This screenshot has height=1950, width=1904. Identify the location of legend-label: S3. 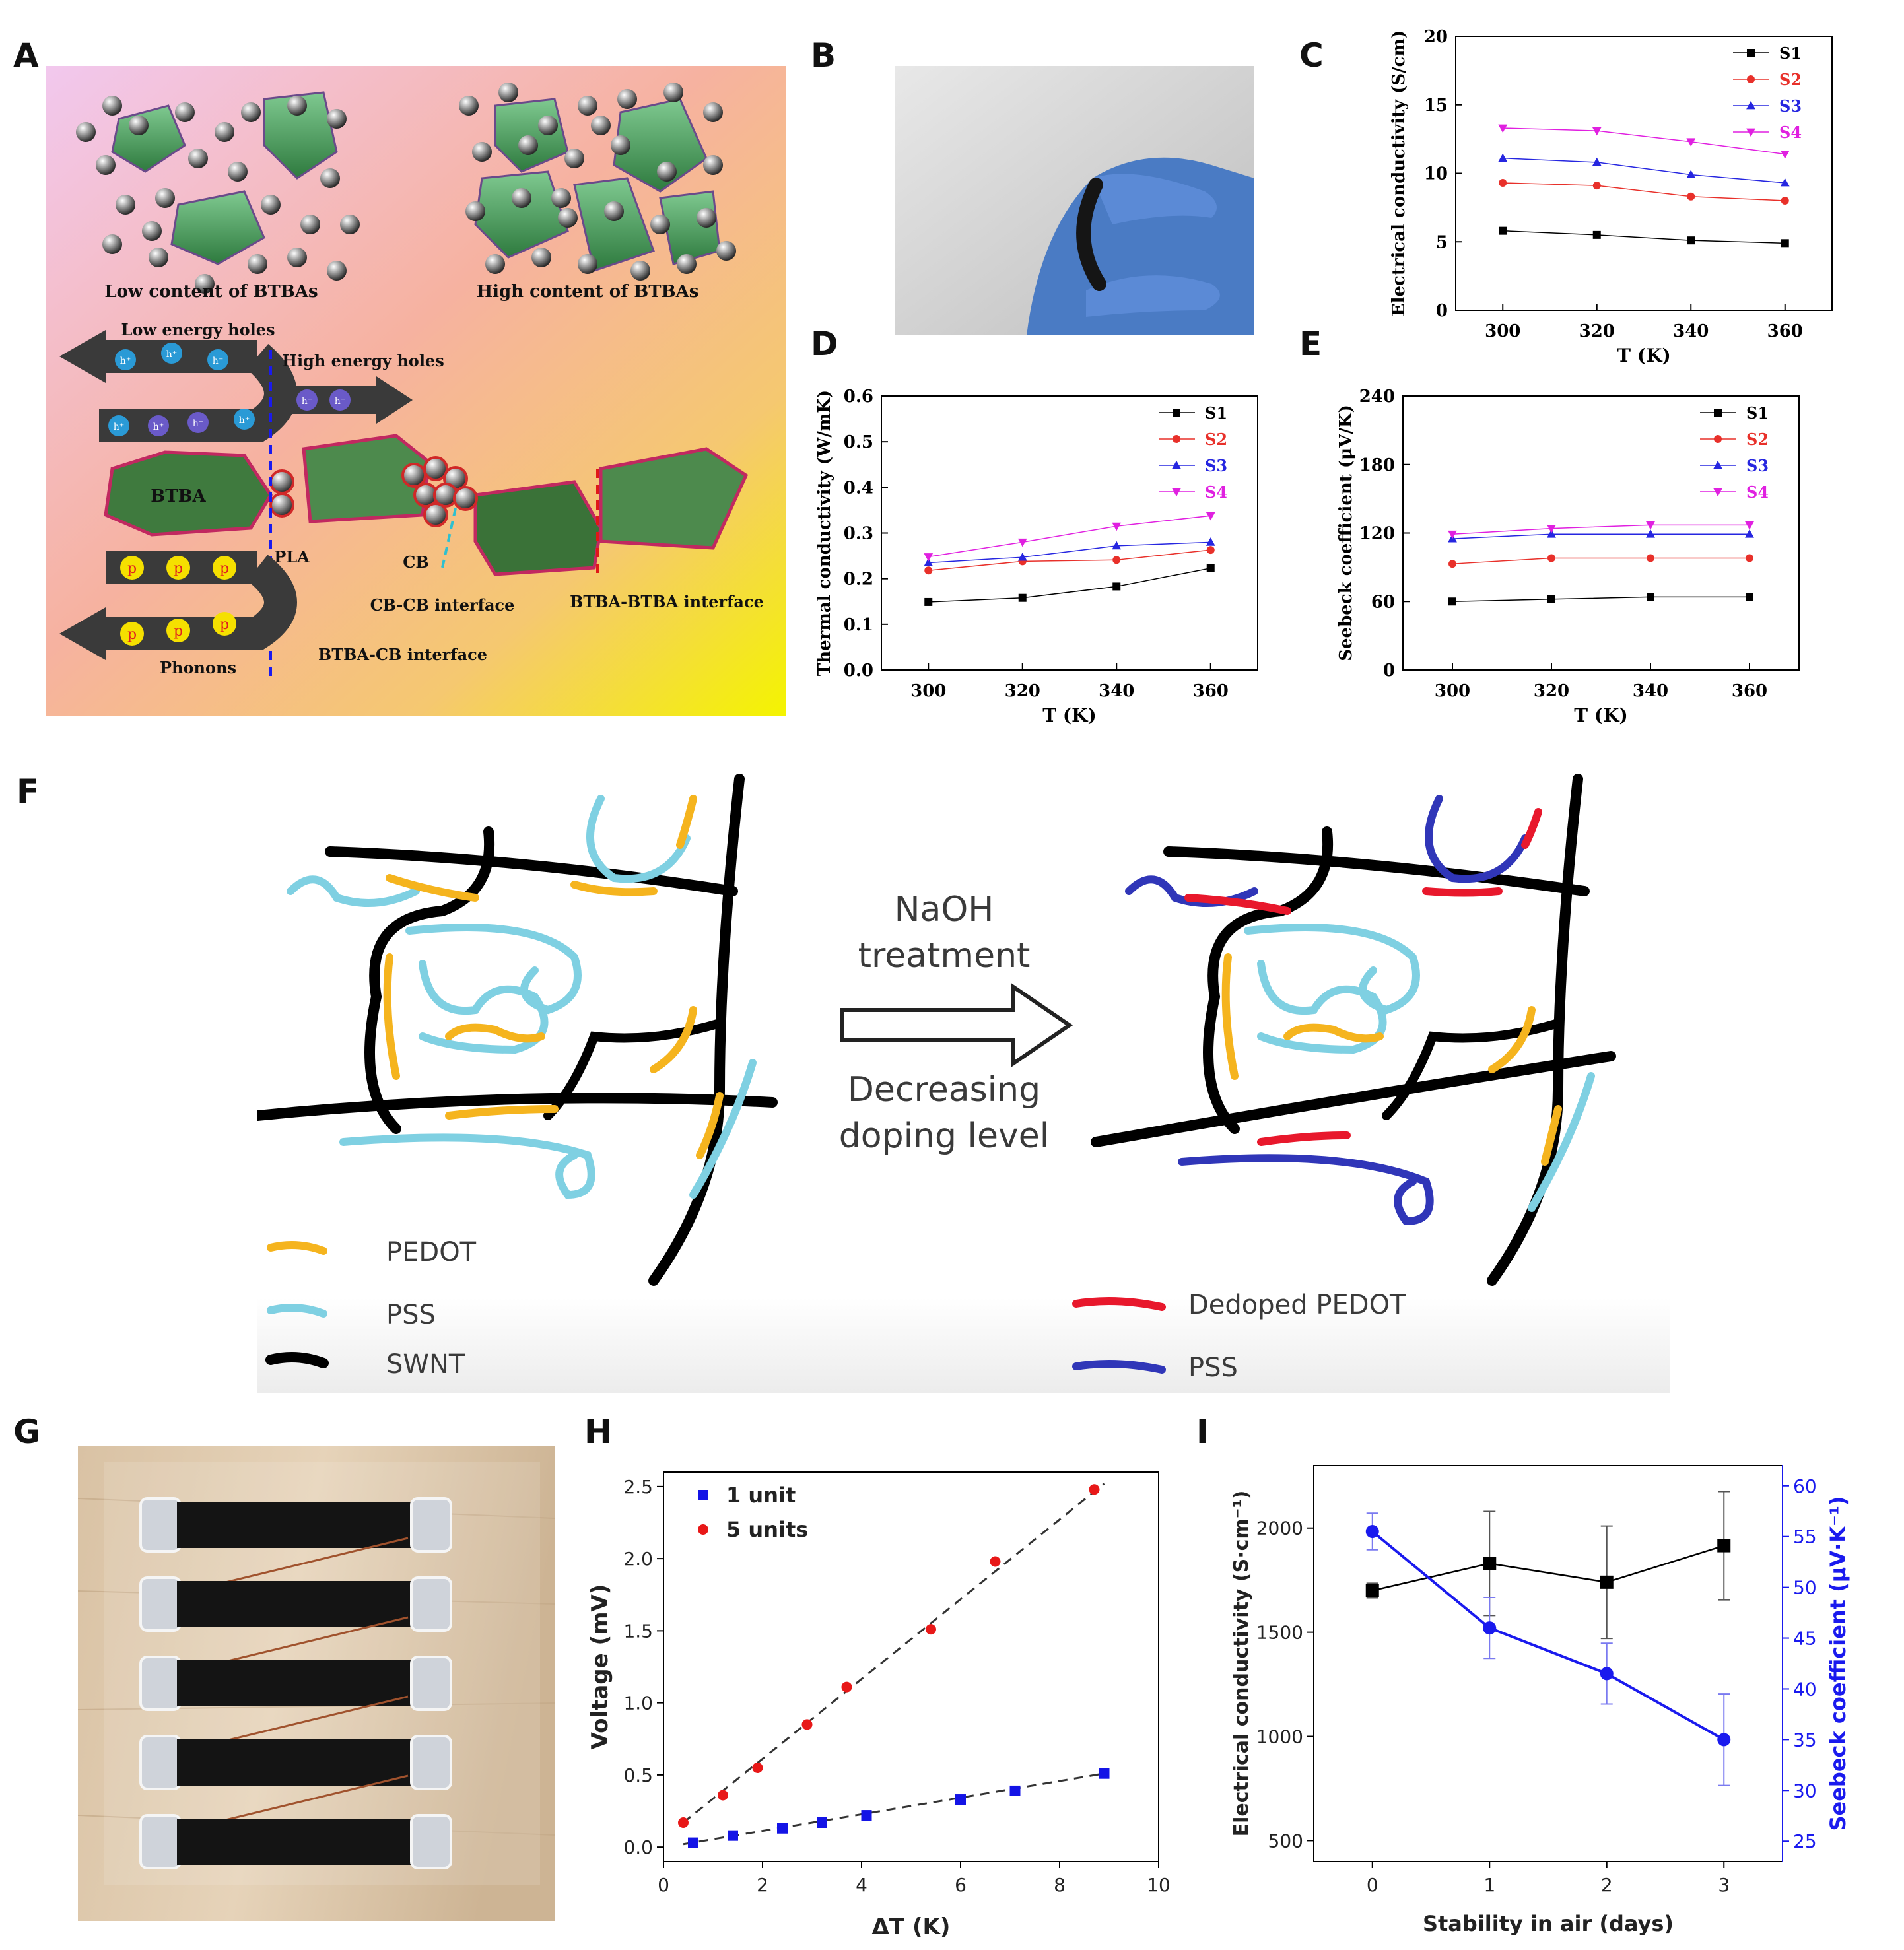
(1758, 465).